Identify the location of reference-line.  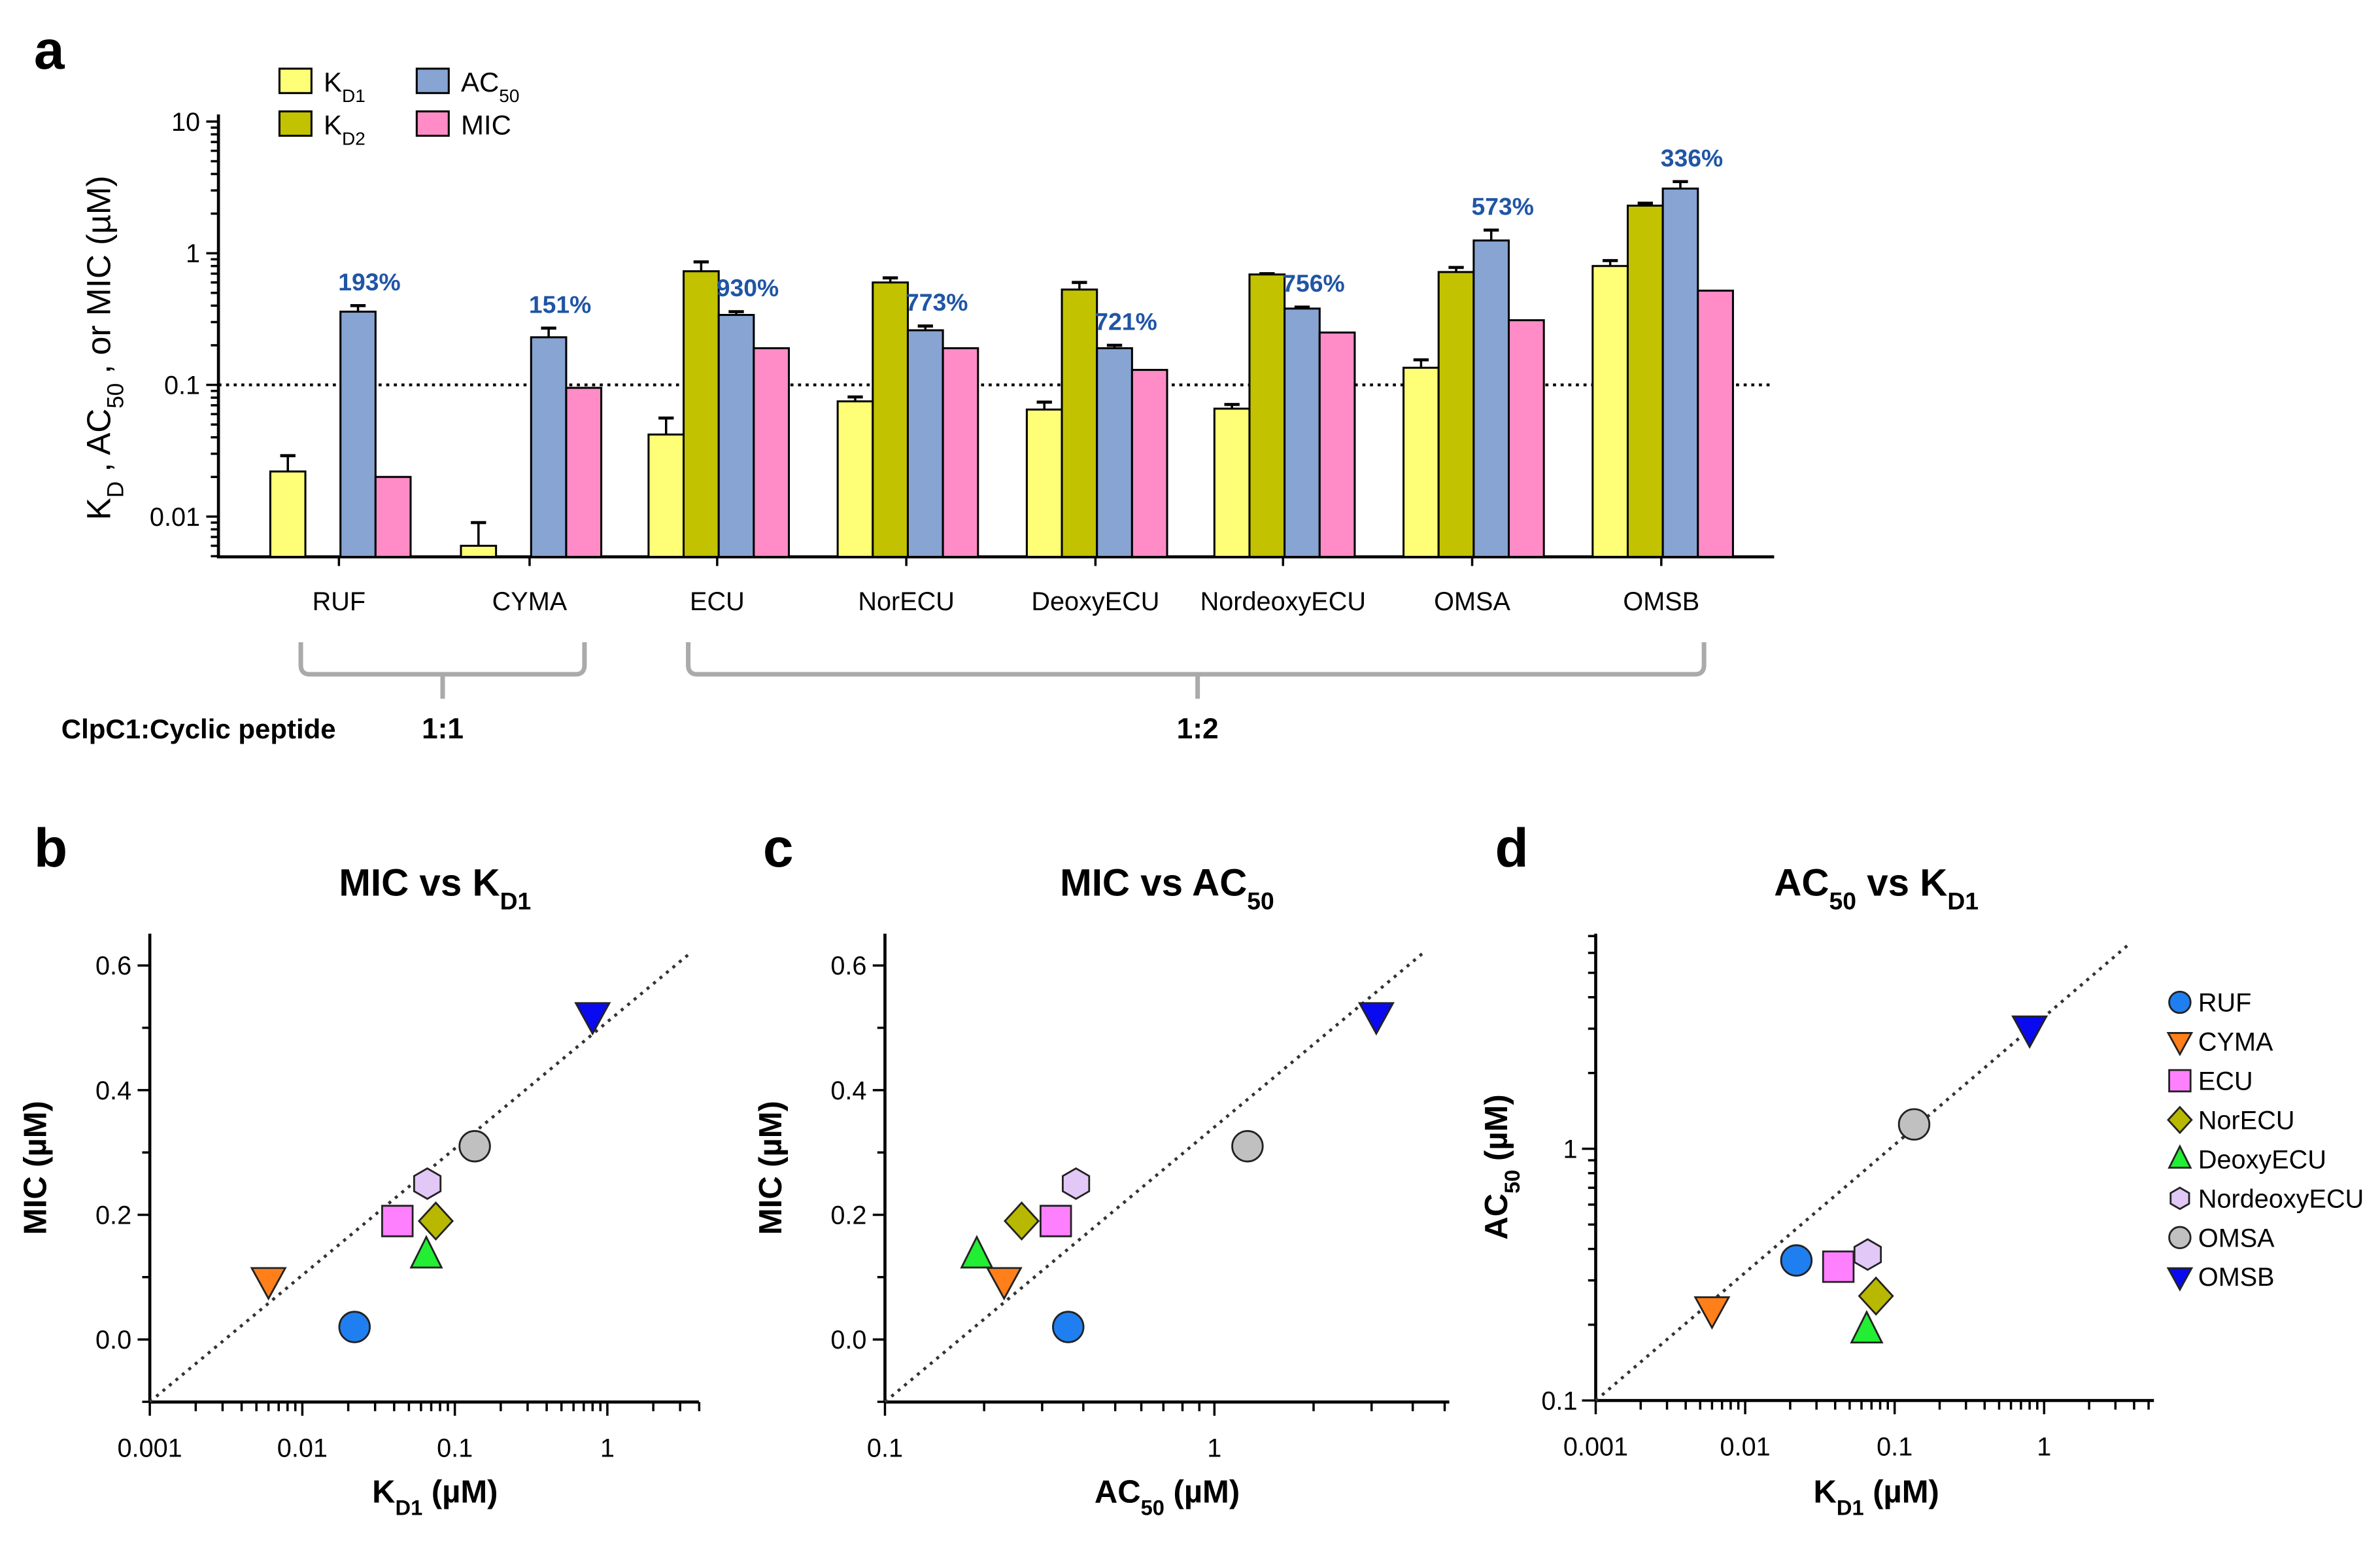
(1153, 1178).